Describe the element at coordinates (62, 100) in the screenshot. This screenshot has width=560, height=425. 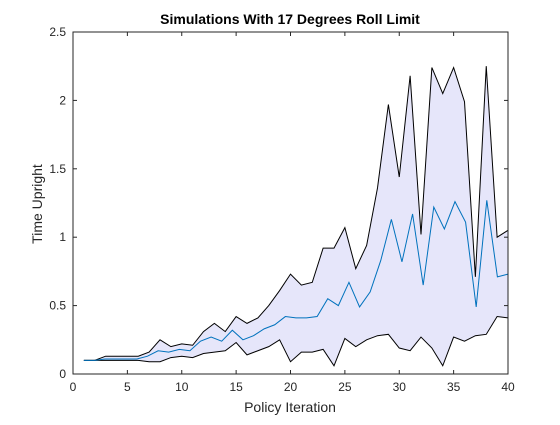
I see `y-tick-label: 2` at that location.